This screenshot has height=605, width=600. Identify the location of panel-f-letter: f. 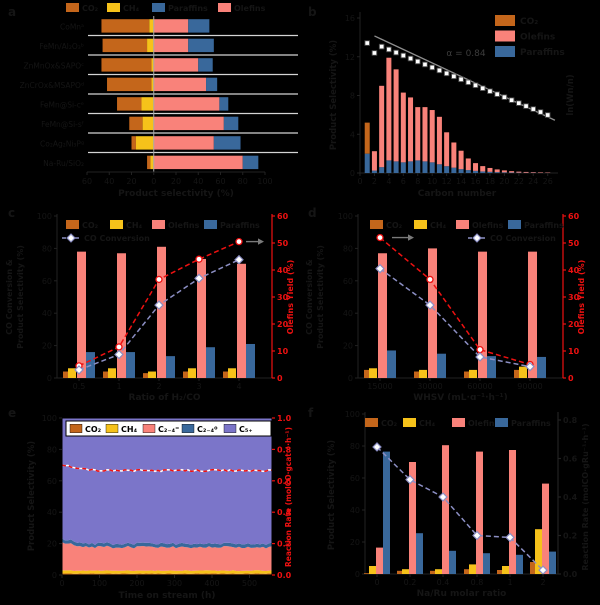
(311, 413).